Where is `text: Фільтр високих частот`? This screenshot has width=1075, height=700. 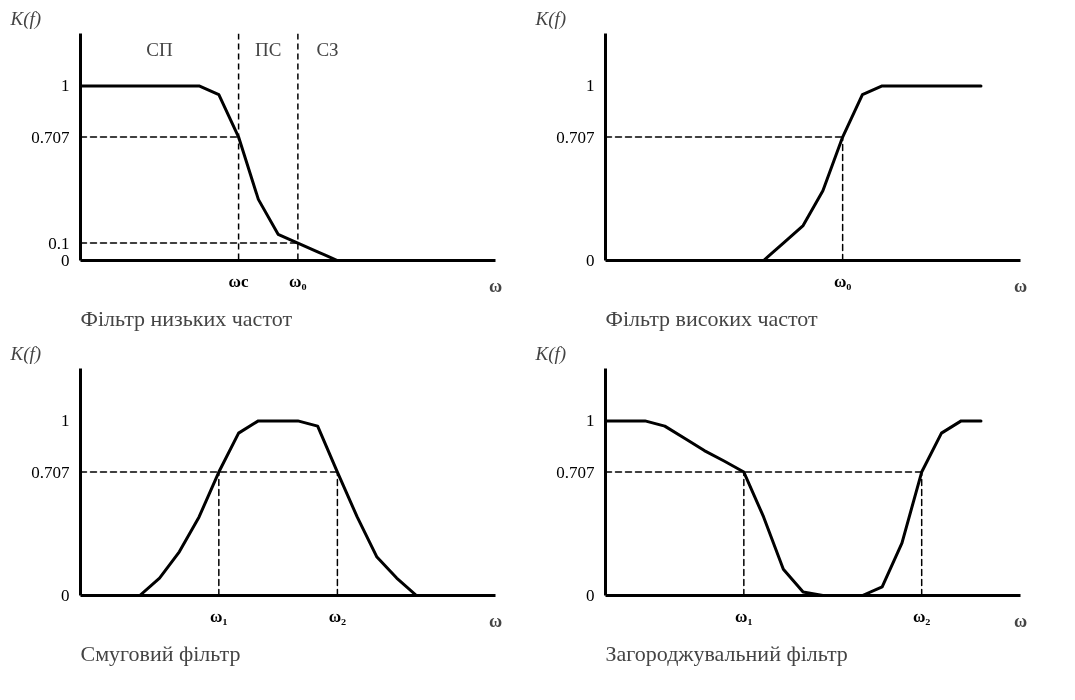 text: Фільтр високих частот is located at coordinates (712, 318).